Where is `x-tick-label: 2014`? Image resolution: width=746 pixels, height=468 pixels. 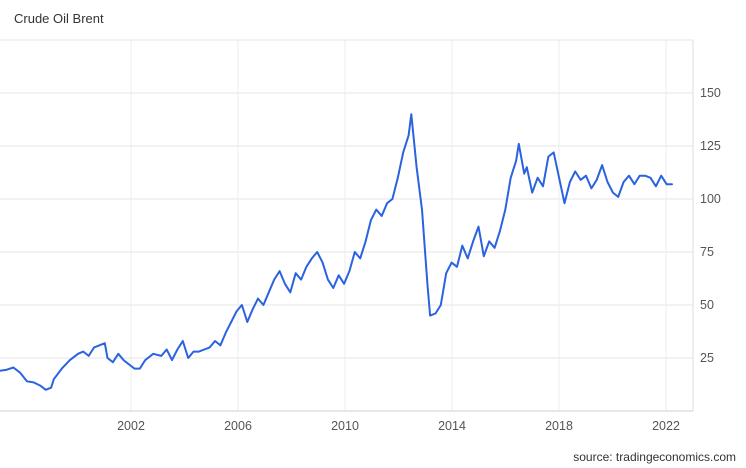 x-tick-label: 2014 is located at coordinates (452, 426).